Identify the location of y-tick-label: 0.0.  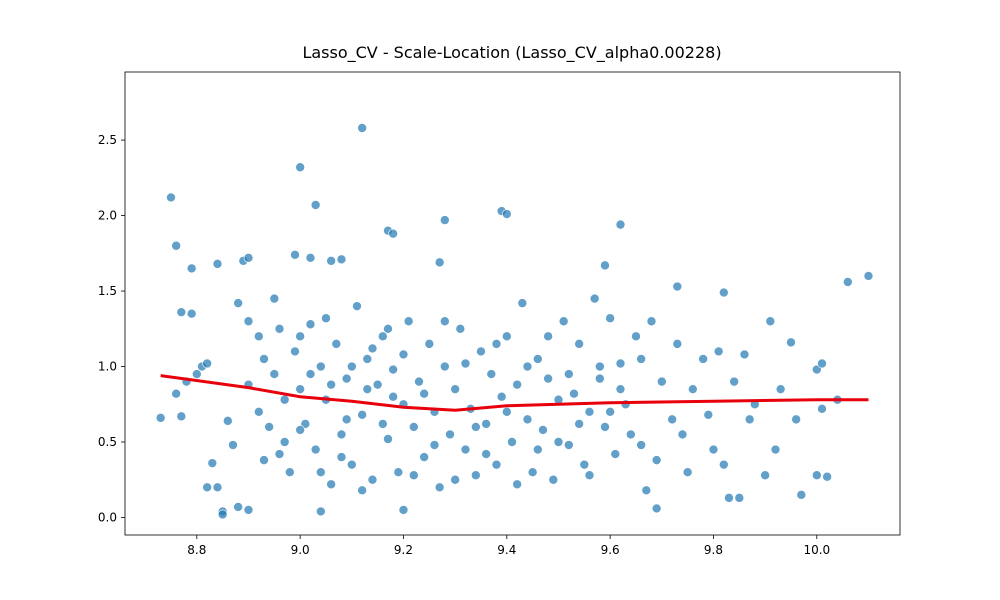
(107, 517).